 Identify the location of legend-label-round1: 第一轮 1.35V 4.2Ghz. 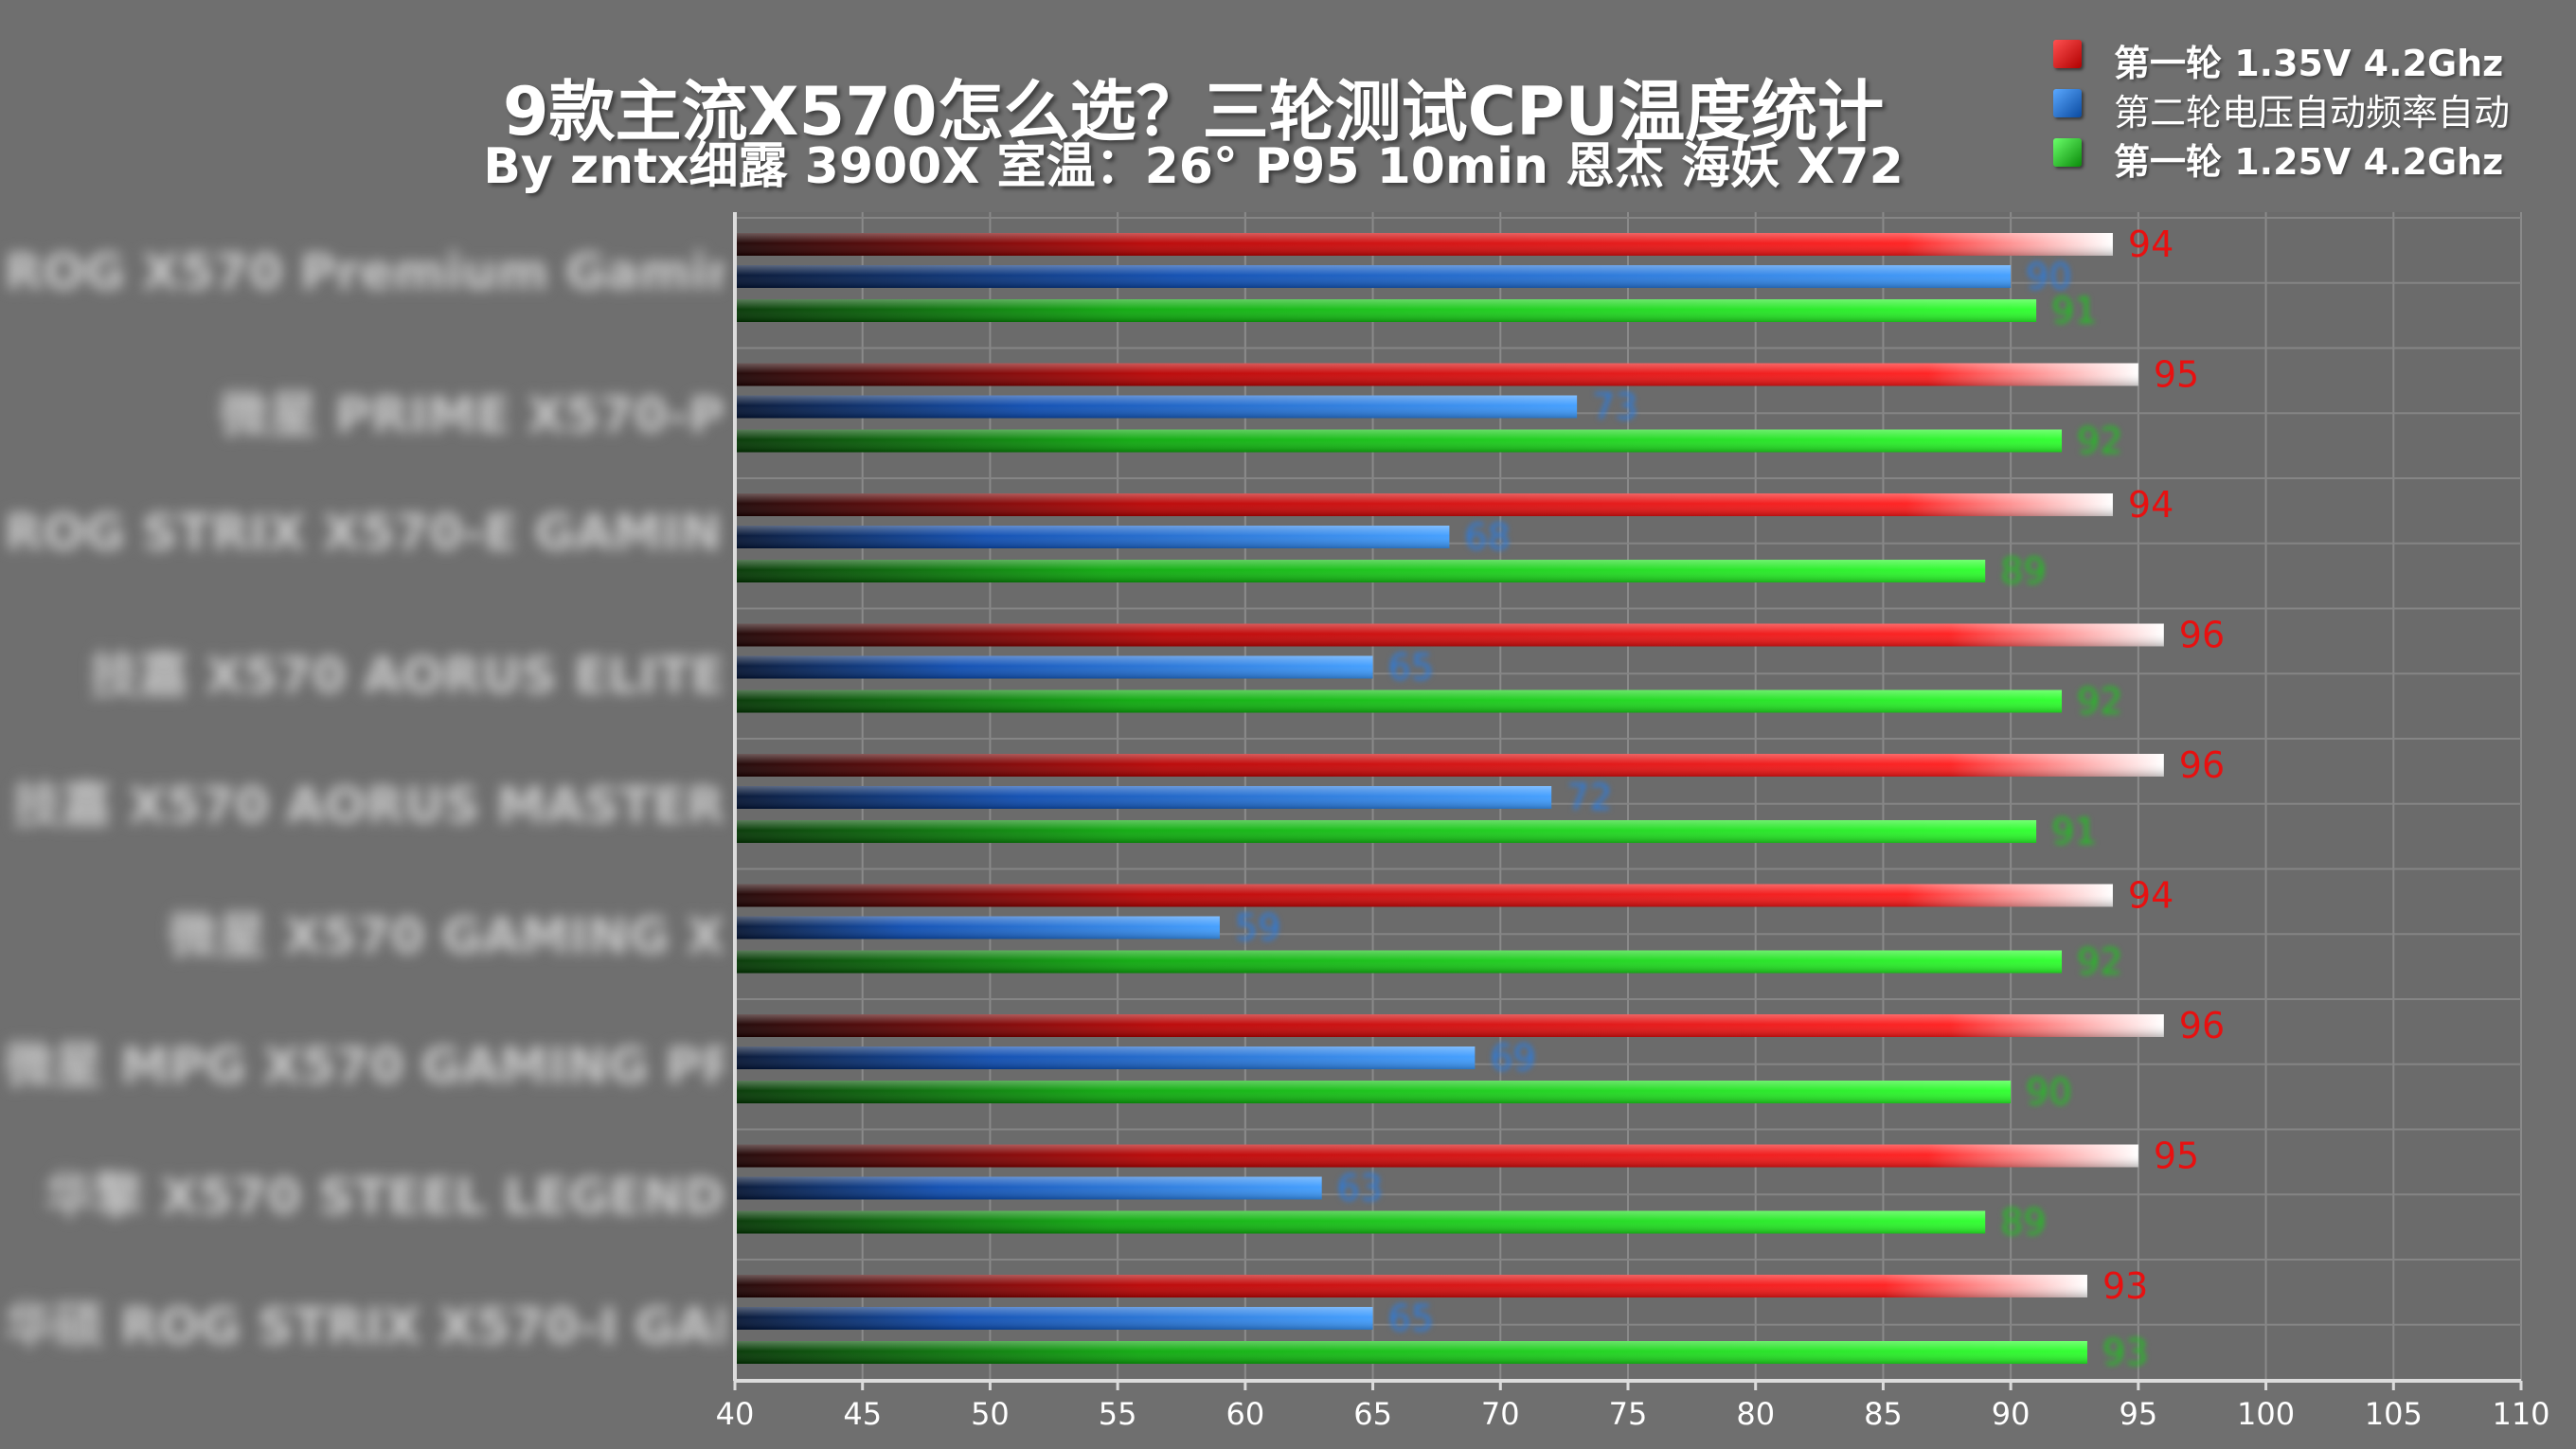
(2309, 63).